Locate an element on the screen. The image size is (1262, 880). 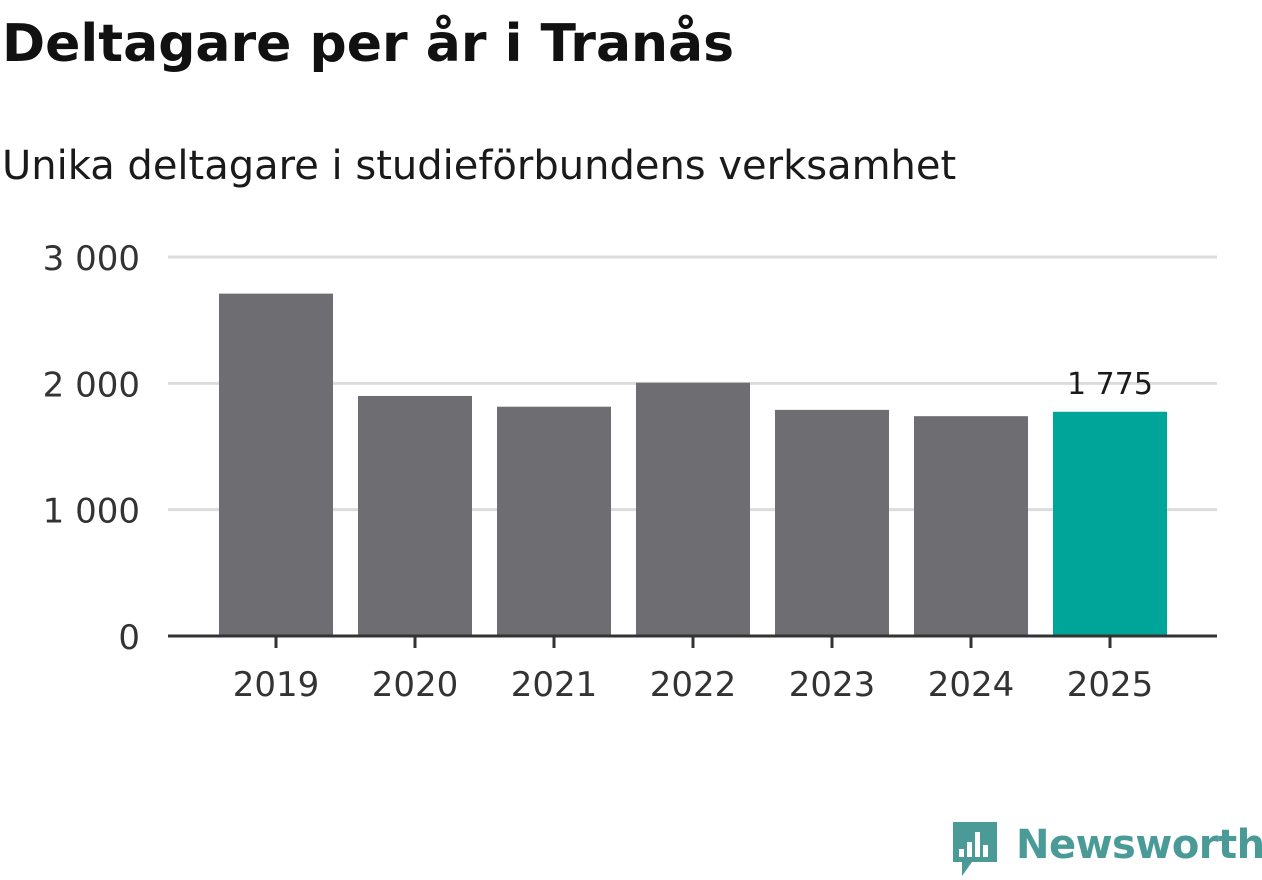
brand-name: Newsworthy is located at coordinates (1139, 845).